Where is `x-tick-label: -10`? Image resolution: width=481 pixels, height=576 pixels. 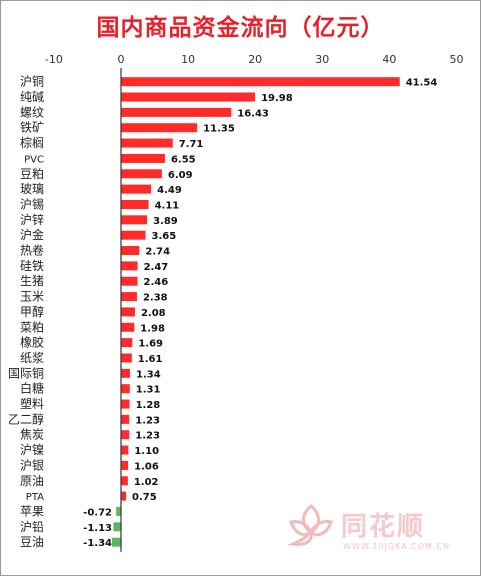
x-tick-label: -10 is located at coordinates (54, 59).